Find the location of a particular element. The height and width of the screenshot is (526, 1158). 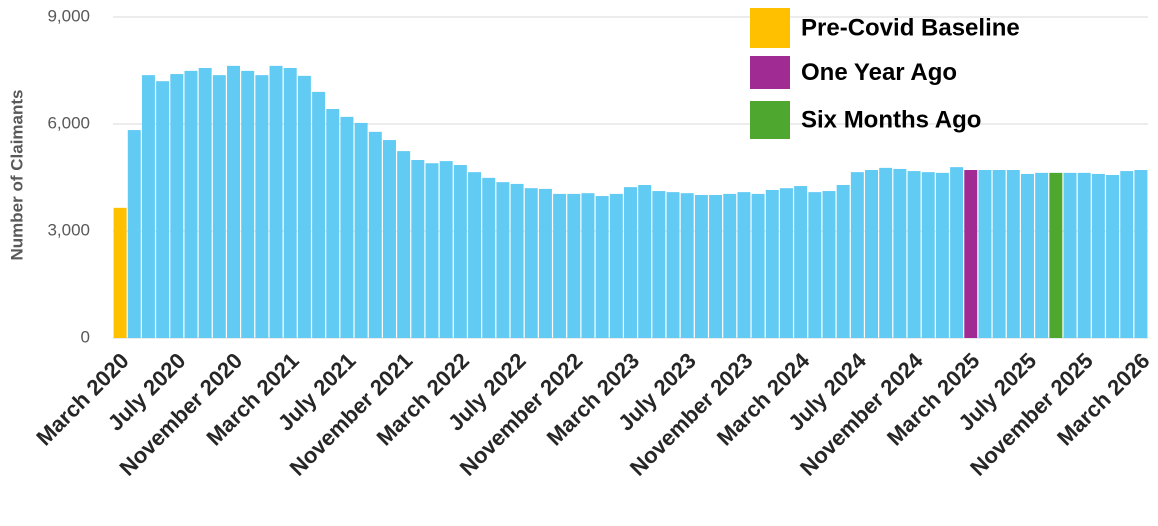

y-axis-title: Number of Claimants is located at coordinates (16, 175).